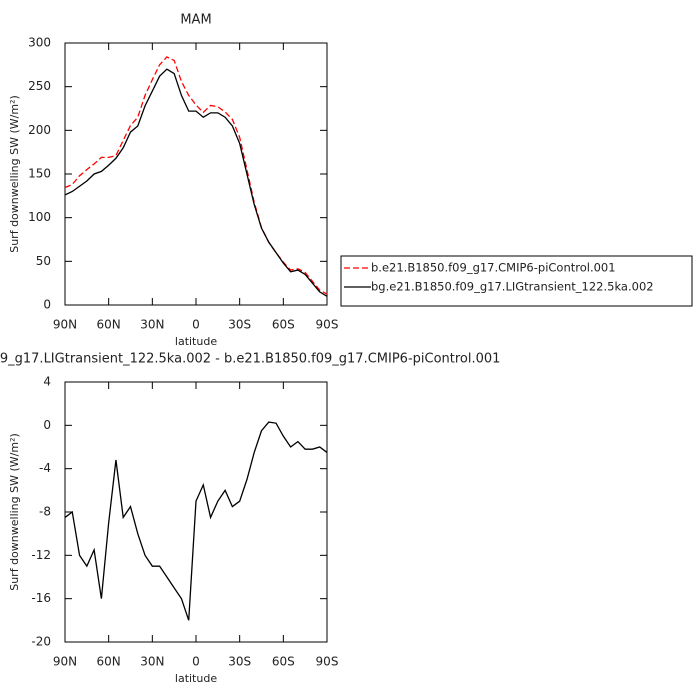 This screenshot has height=700, width=700. What do you see at coordinates (45, 468) in the screenshot?
I see `y-tick-label: -4` at bounding box center [45, 468].